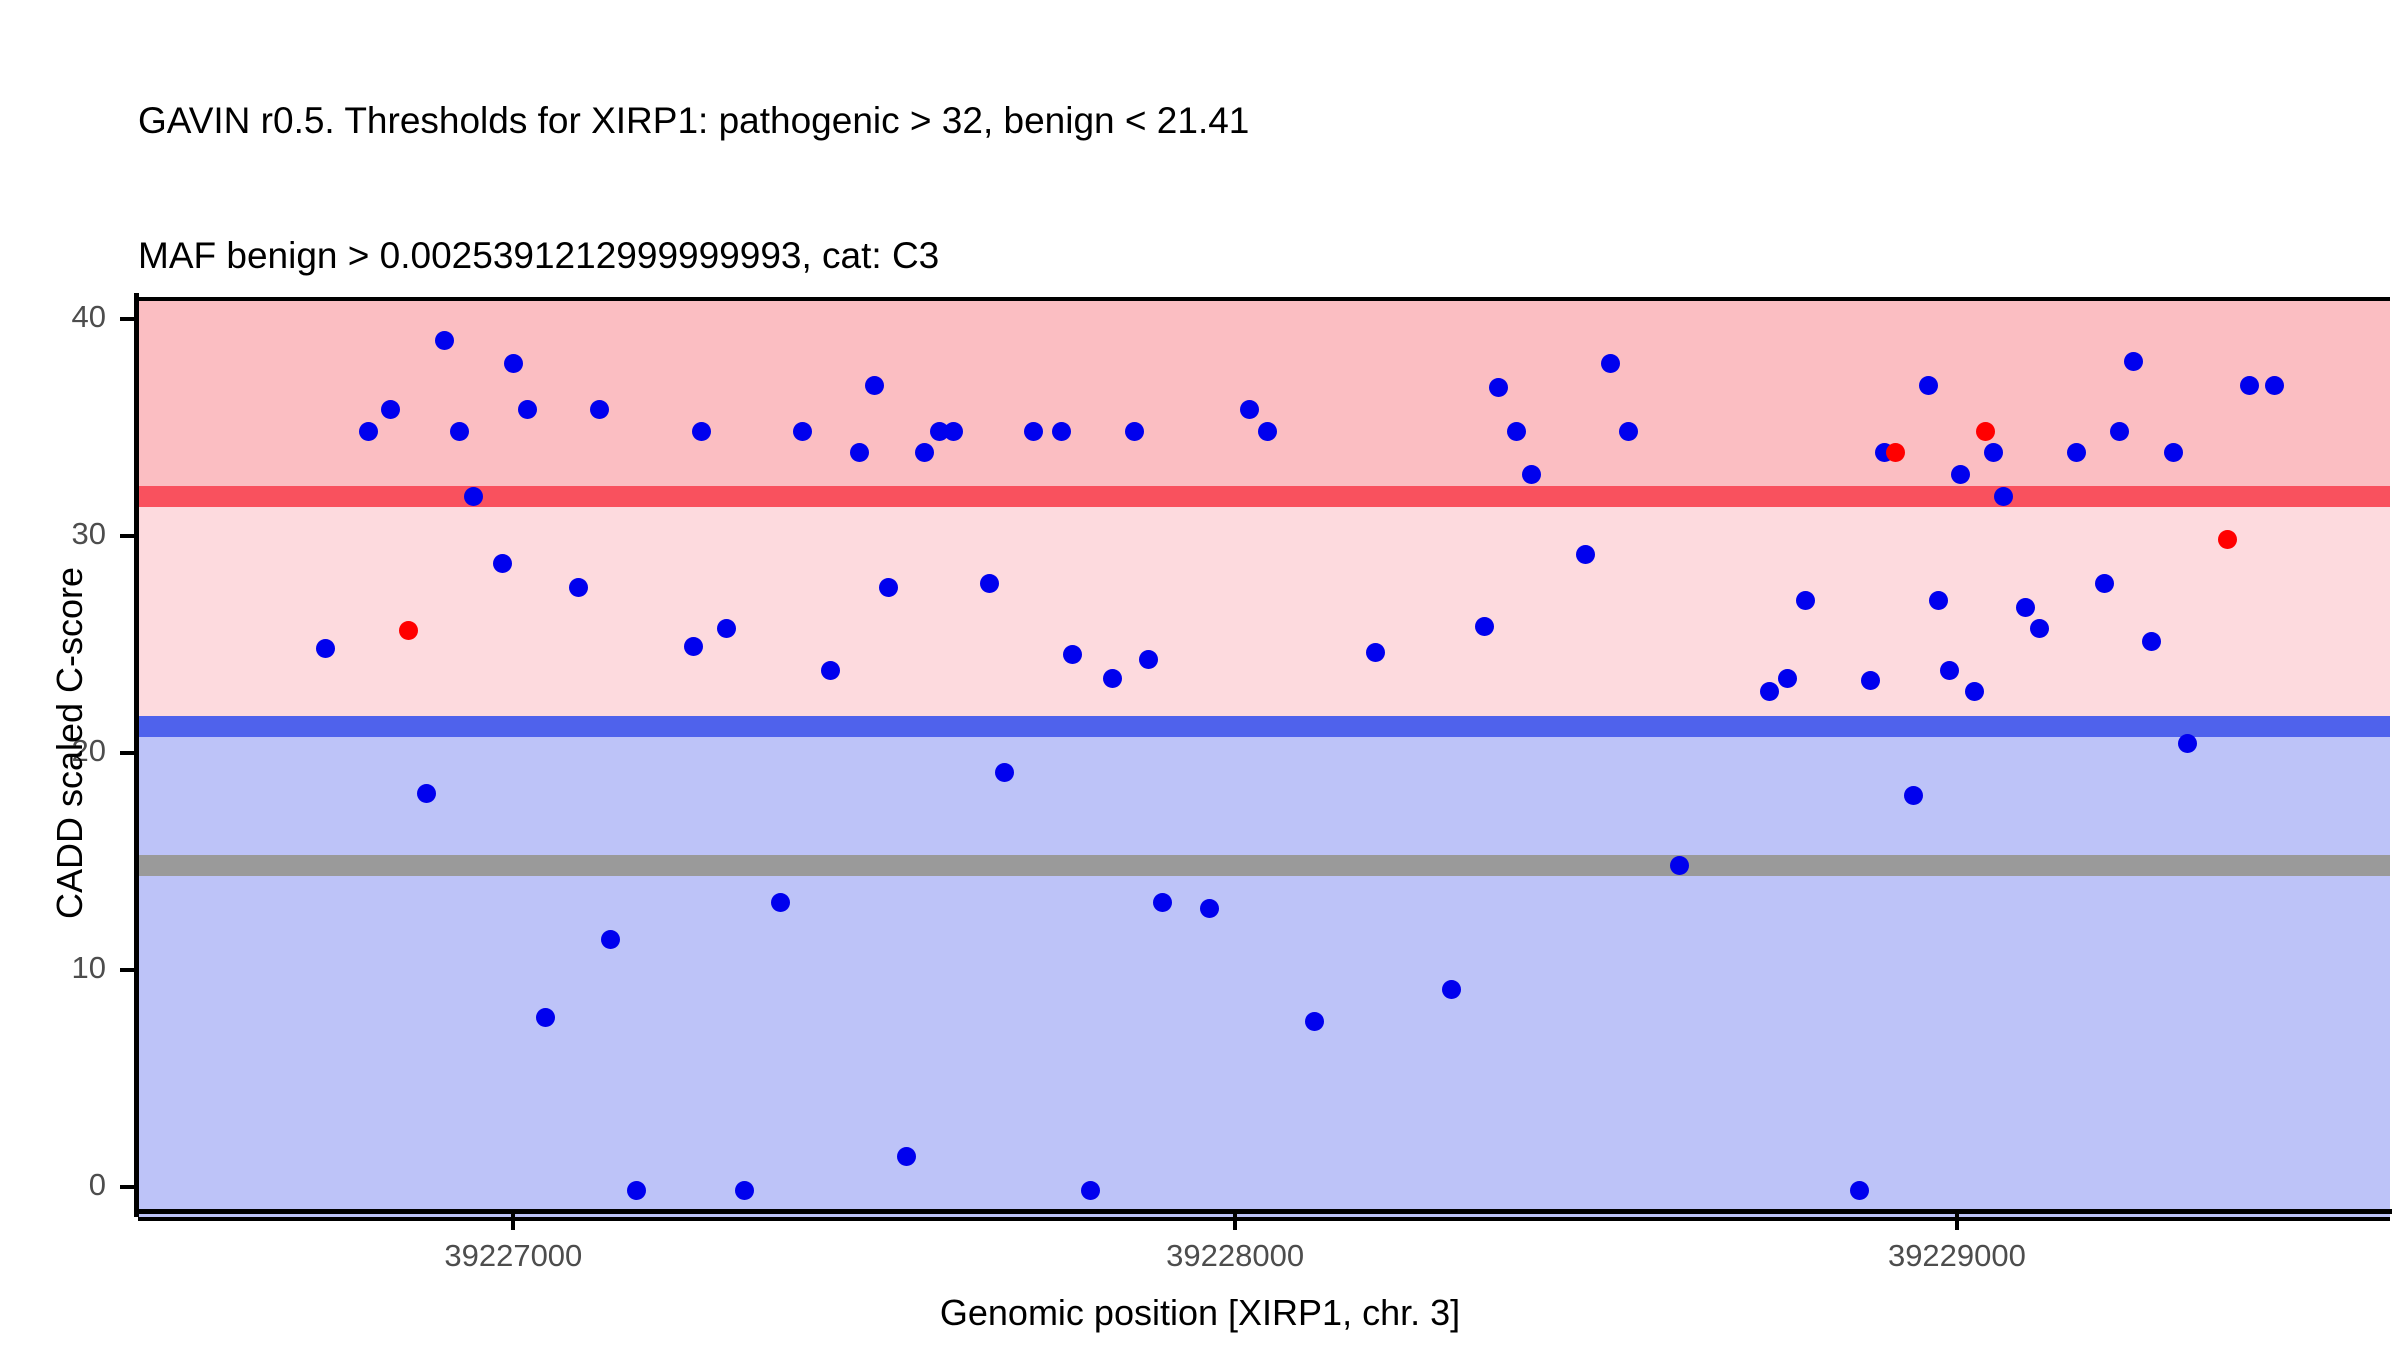 Image resolution: width=2400 pixels, height=1350 pixels. Describe the element at coordinates (1200, 1312) in the screenshot. I see `x-axis-title: Genomic position [XIRP1, chr. 3]` at that location.